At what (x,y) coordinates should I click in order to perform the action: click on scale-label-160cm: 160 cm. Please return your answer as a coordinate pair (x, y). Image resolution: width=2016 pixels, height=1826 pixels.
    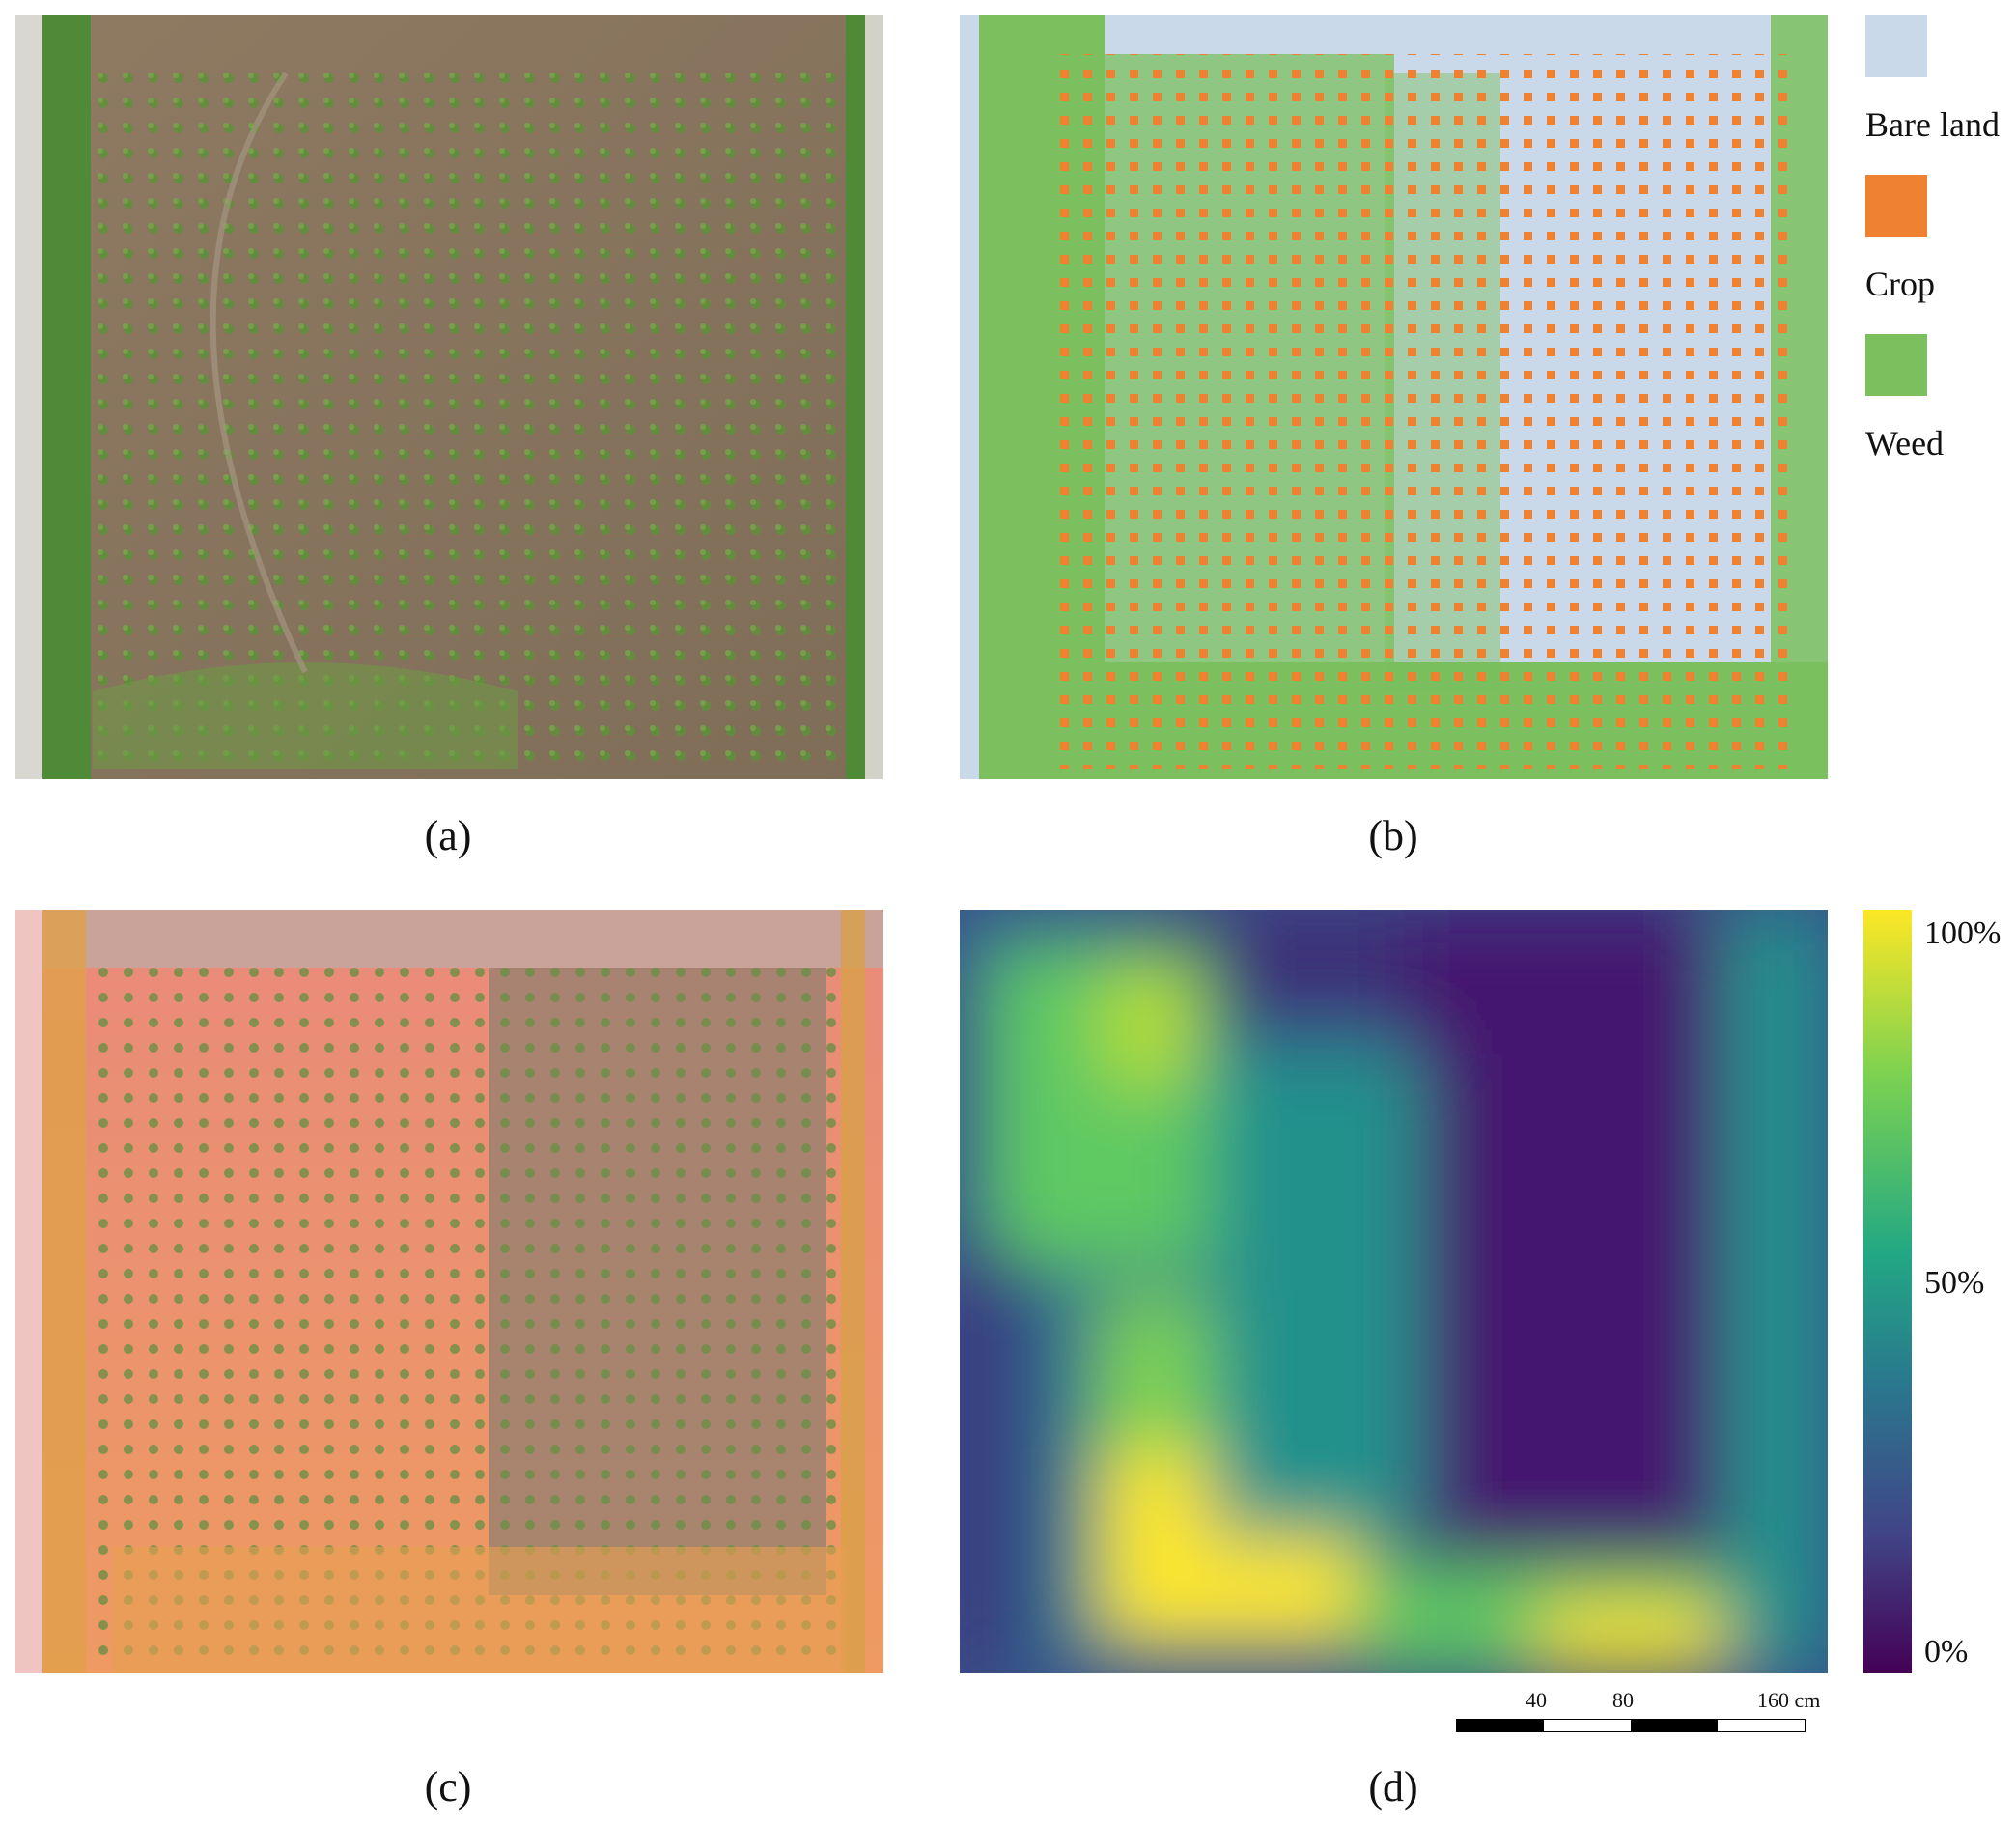
    Looking at the image, I should click on (1789, 1700).